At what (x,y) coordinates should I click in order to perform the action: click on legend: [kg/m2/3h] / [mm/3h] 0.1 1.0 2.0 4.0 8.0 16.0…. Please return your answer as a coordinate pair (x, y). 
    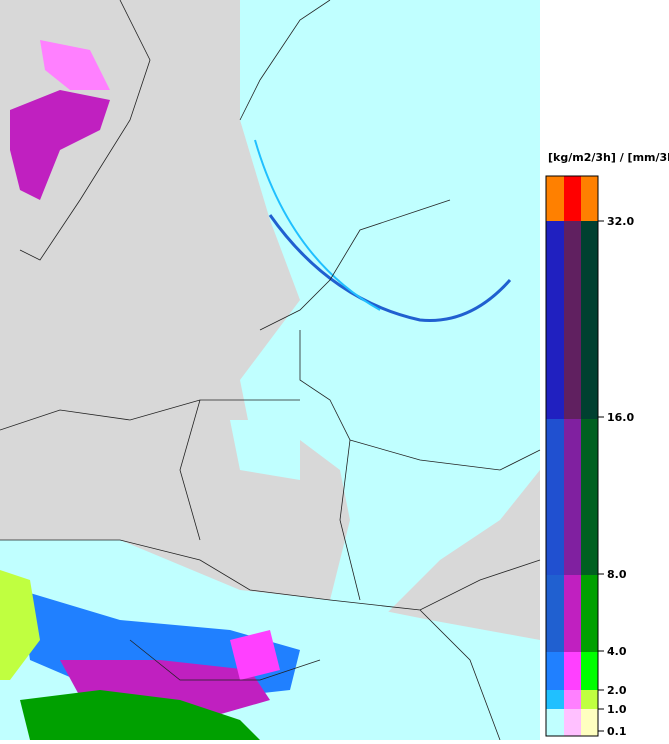
    Looking at the image, I should click on (607, 444).